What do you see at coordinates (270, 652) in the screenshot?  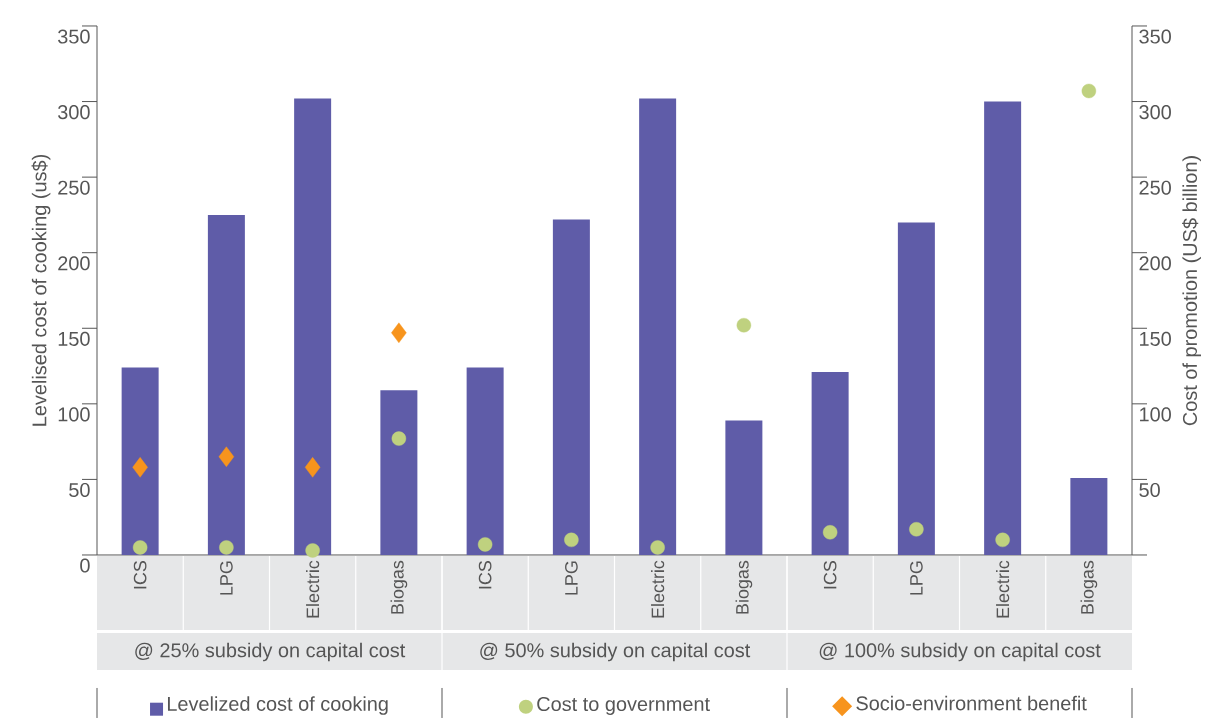 I see `text: @ 25% subsidy on capital cost` at bounding box center [270, 652].